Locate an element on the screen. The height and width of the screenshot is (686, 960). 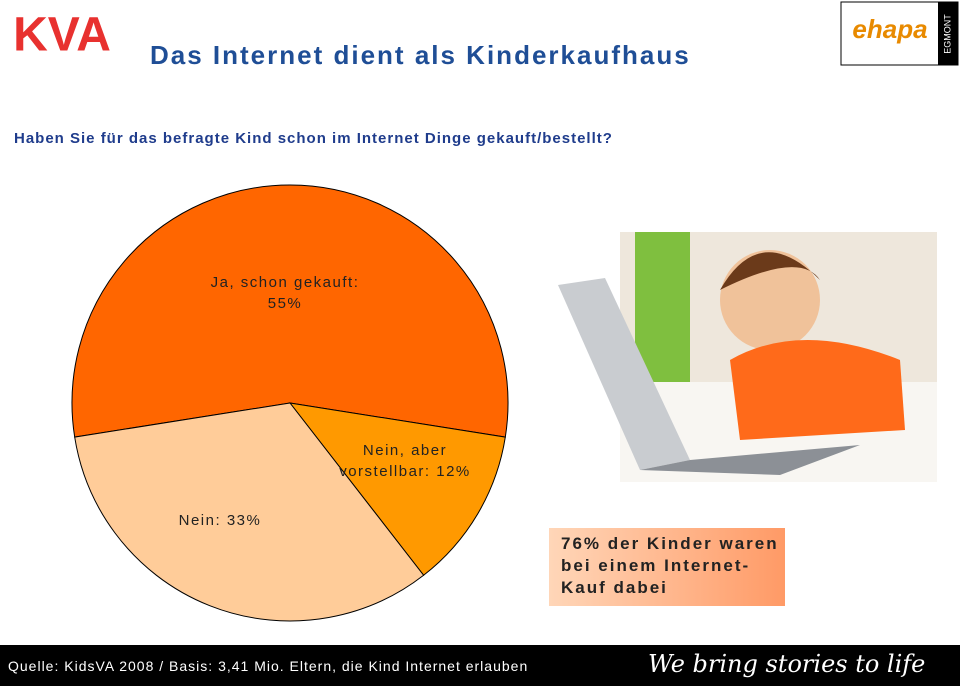
photo is located at coordinates (747, 357).